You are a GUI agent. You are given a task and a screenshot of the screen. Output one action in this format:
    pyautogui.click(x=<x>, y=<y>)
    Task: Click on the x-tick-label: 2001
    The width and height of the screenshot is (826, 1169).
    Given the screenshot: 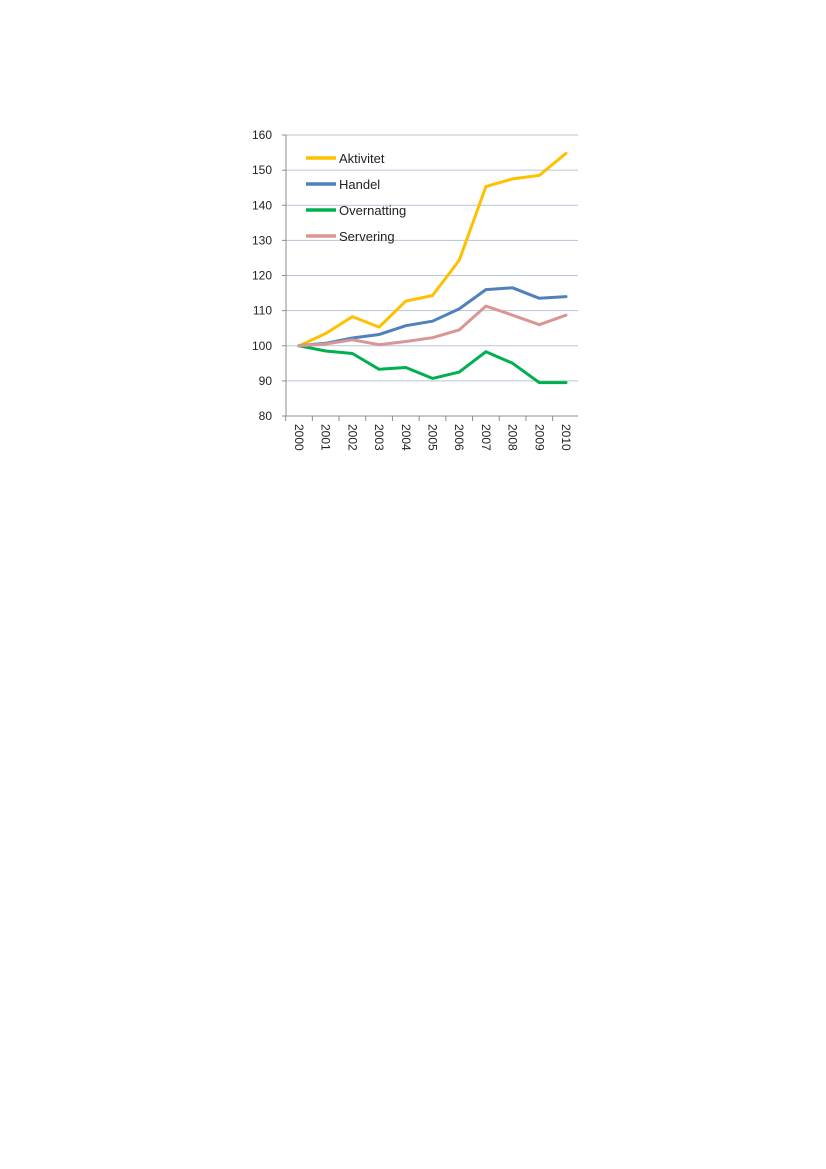 What is the action you would take?
    pyautogui.click(x=326, y=437)
    